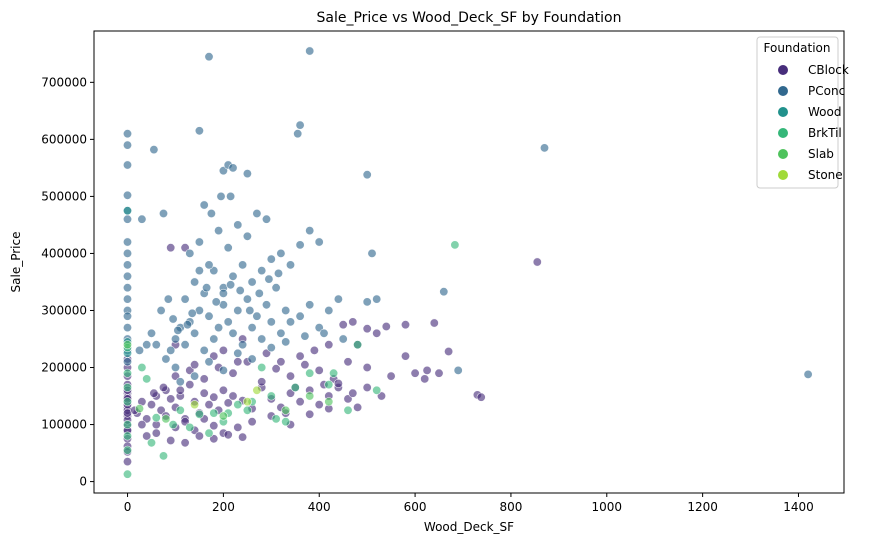 The width and height of the screenshot is (877, 545). I want to click on x-axis-label: Wood_Deck_SF, so click(469, 527).